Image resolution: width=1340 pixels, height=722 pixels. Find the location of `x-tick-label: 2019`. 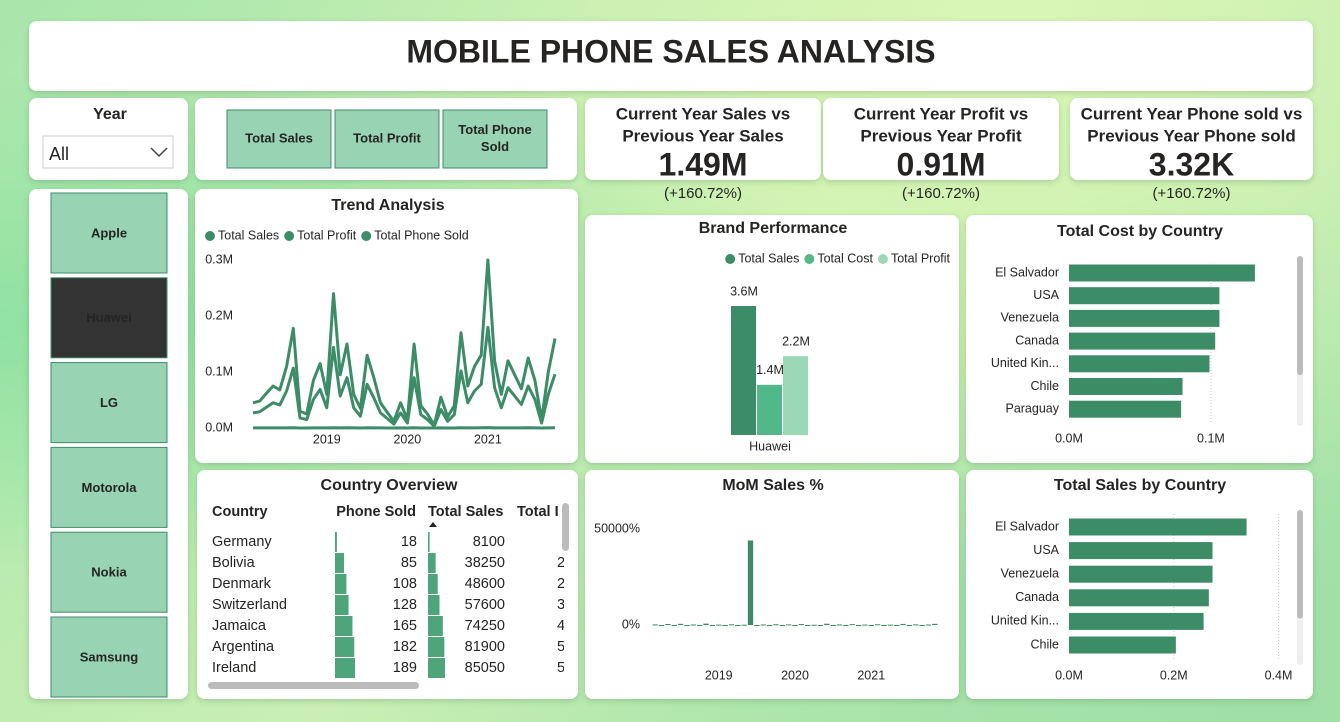

x-tick-label: 2019 is located at coordinates (327, 439).